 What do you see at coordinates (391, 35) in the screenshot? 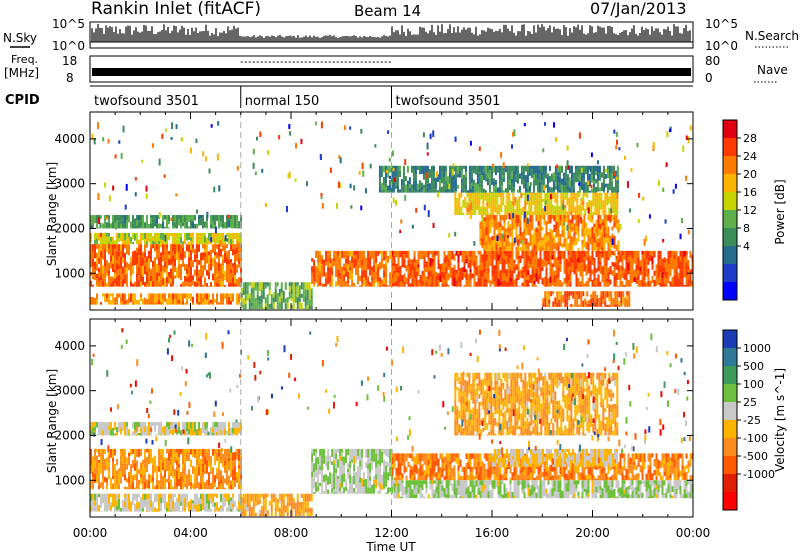
I see `nsky-strip-frame` at bounding box center [391, 35].